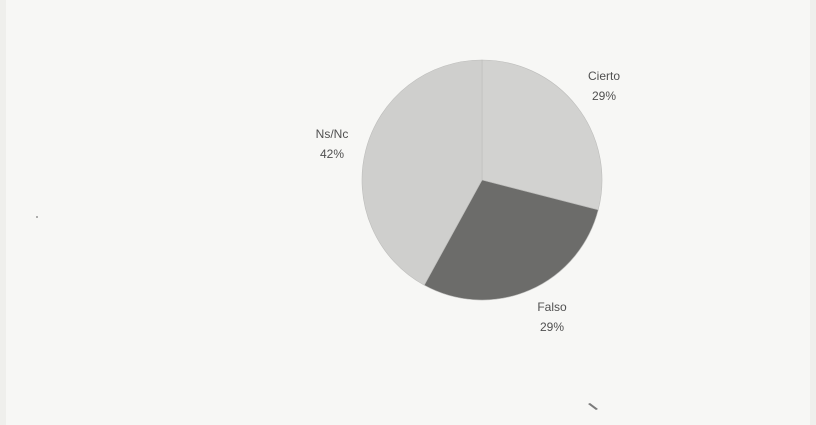 The image size is (816, 425). What do you see at coordinates (552, 317) in the screenshot?
I see `slice-label-falso: Falso 29%` at bounding box center [552, 317].